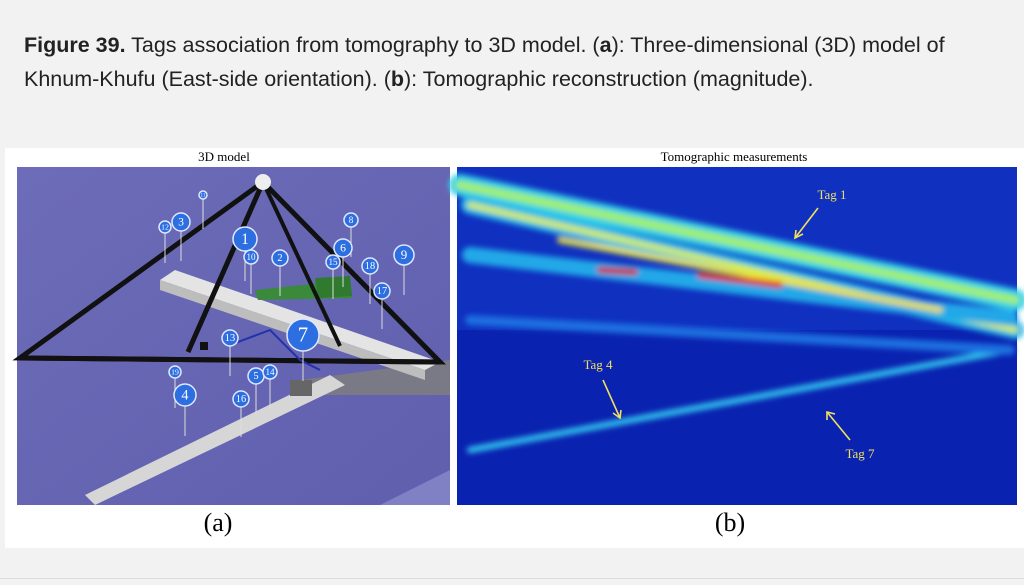 The height and width of the screenshot is (585, 1024). I want to click on panel-title: Tomographic measurements, so click(734, 156).